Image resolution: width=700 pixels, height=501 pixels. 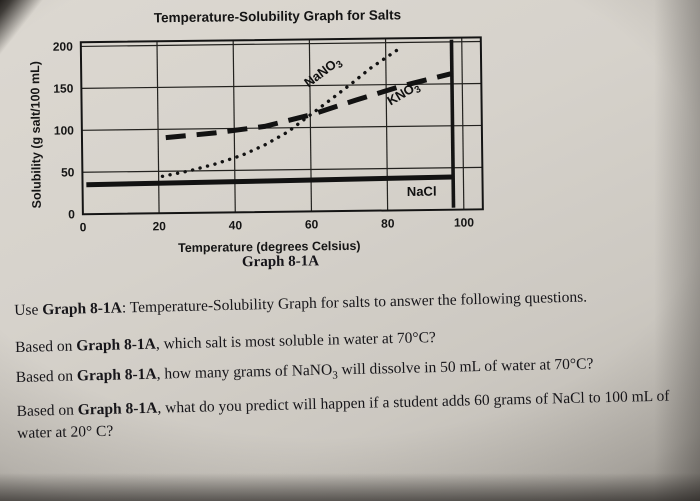 What do you see at coordinates (63, 47) in the screenshot?
I see `svg-text: 200` at bounding box center [63, 47].